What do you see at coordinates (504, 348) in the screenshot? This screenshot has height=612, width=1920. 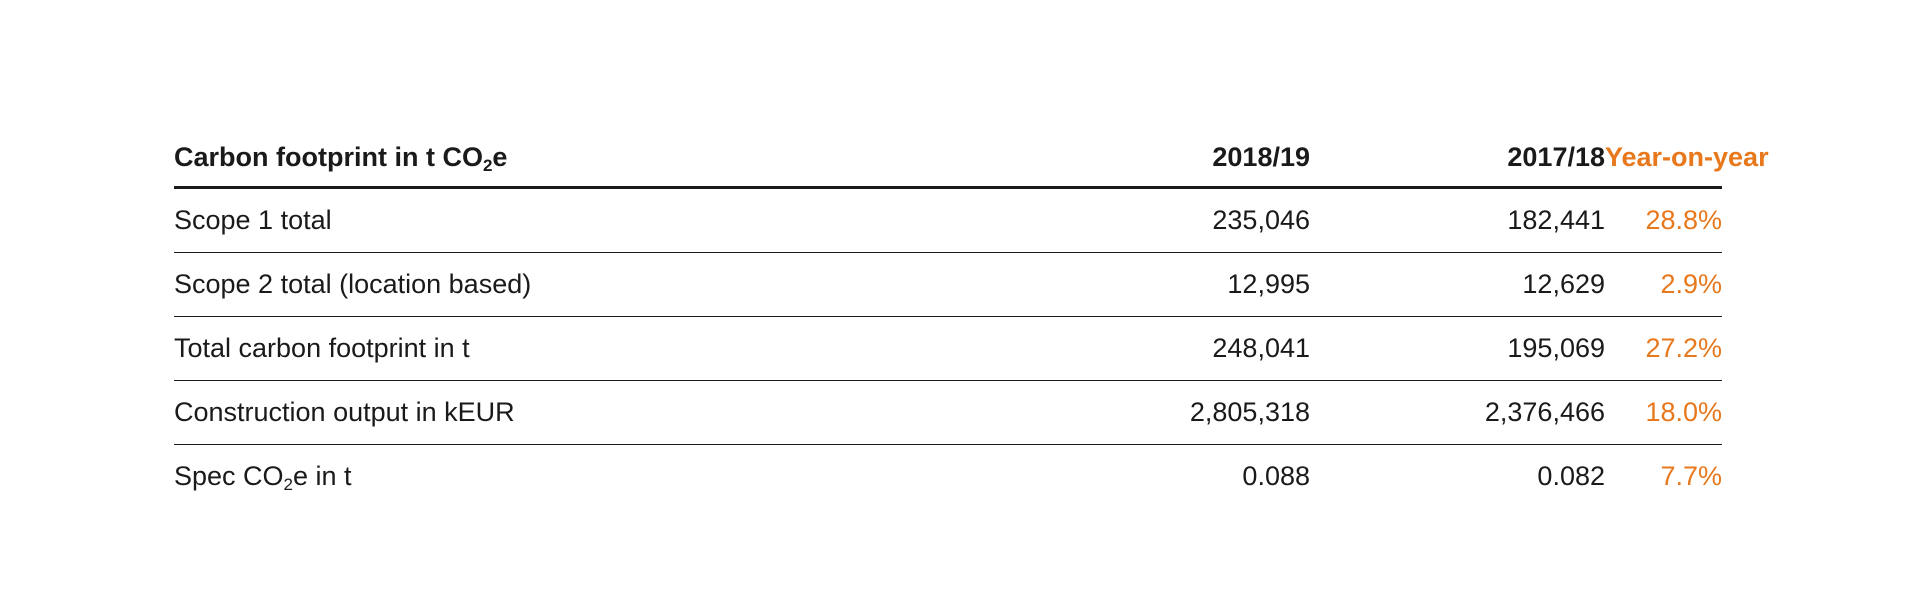 I see `row-label: Total carbon footprint in t` at bounding box center [504, 348].